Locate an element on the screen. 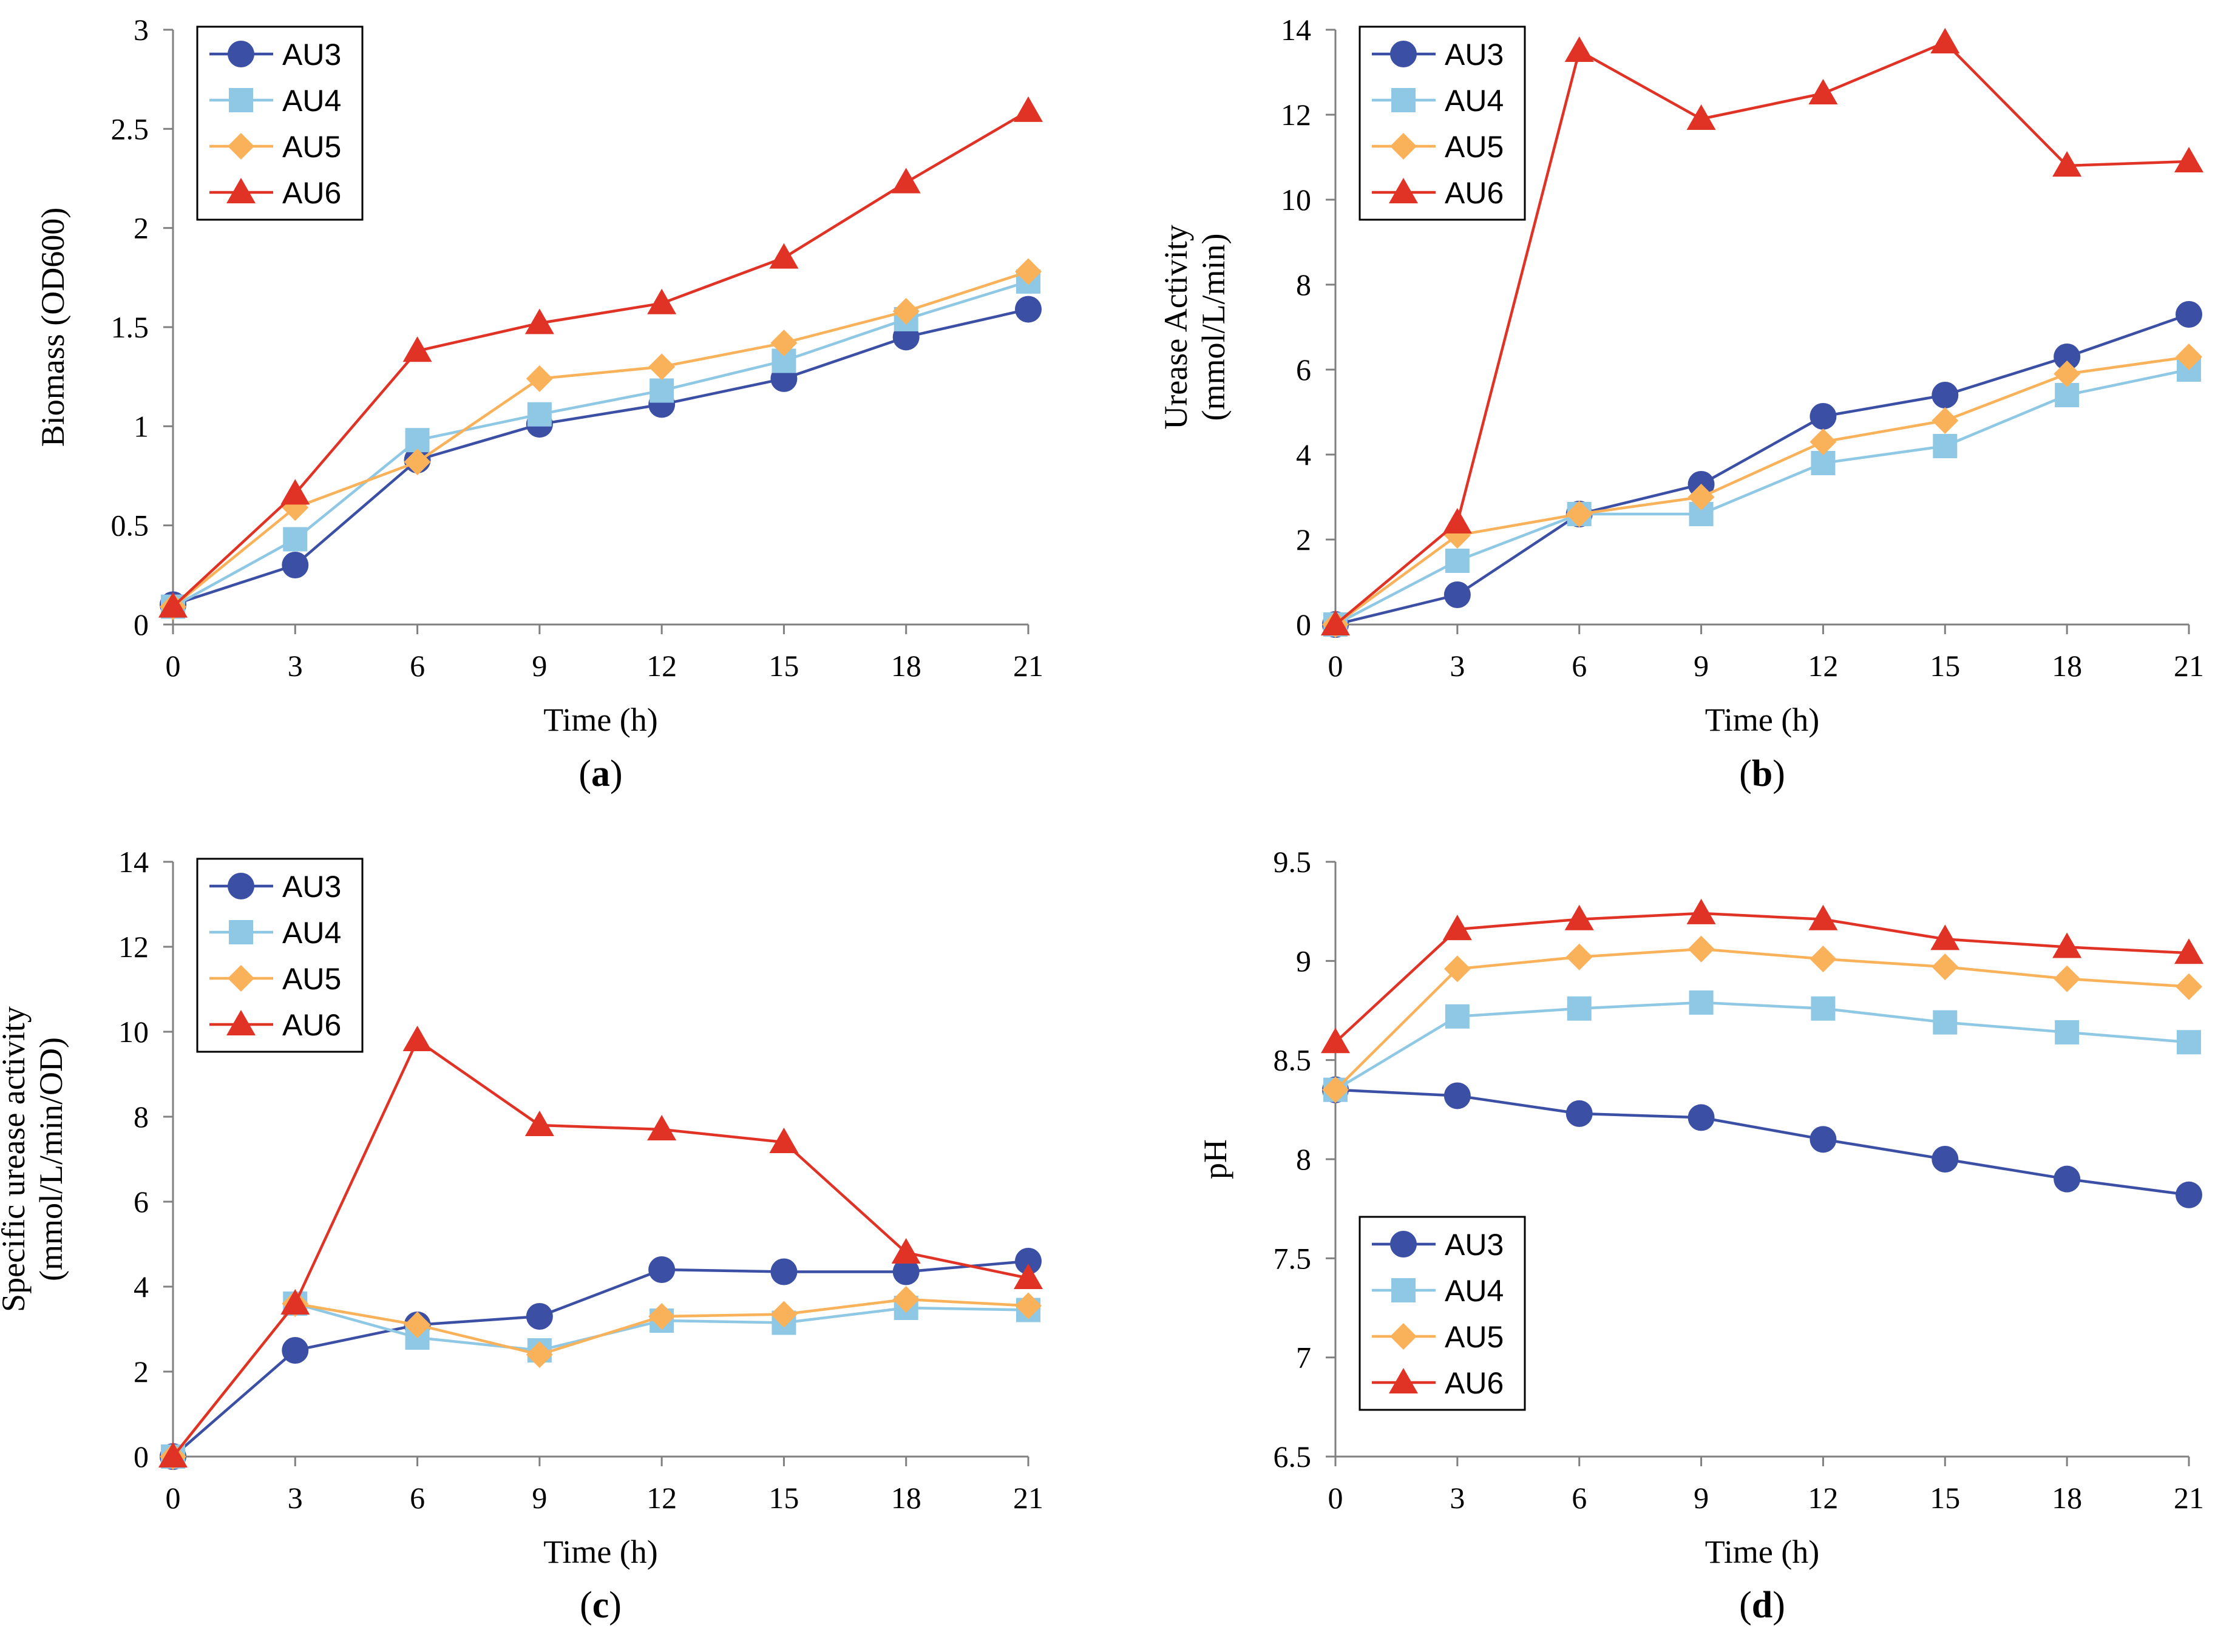  x-tick-label: 3 is located at coordinates (1458, 666).